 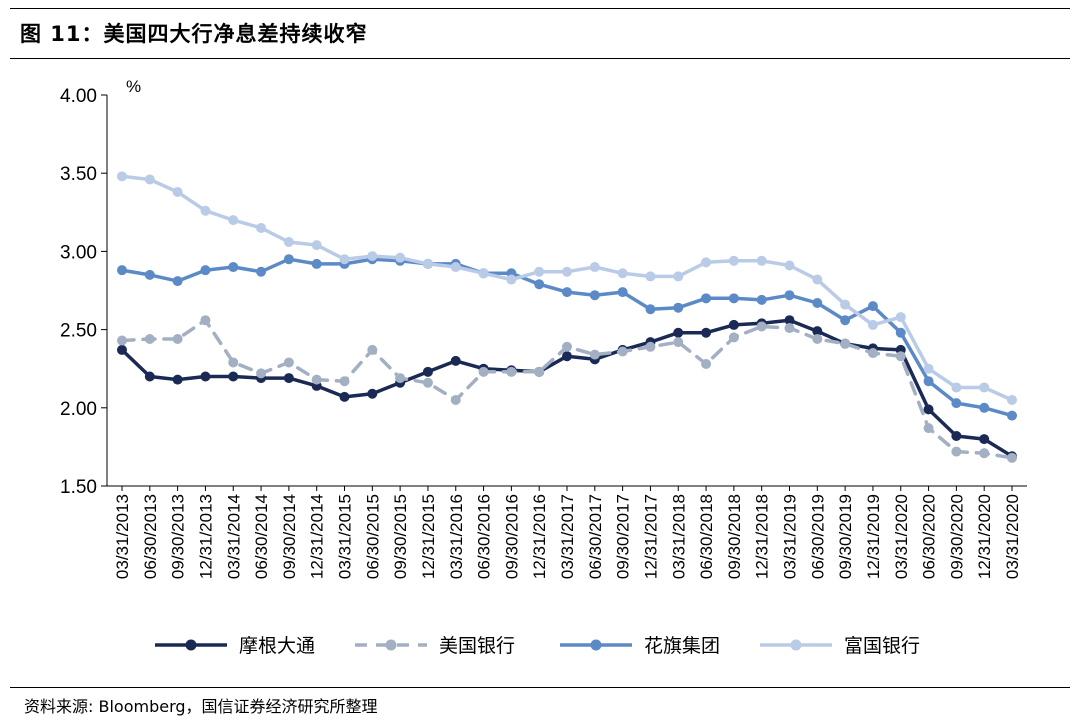 What do you see at coordinates (511, 536) in the screenshot?
I see `x-tick-label: 09/30/2016` at bounding box center [511, 536].